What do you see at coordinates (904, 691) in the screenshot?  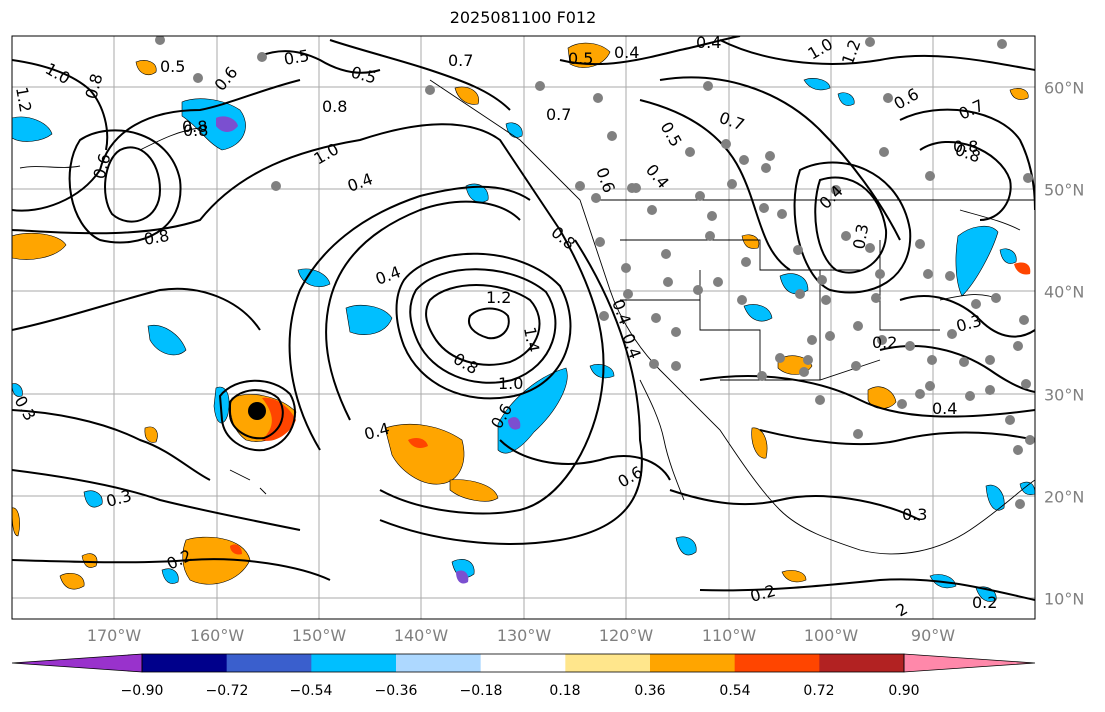 I see `colorbar-tick-label: 0.90` at bounding box center [904, 691].